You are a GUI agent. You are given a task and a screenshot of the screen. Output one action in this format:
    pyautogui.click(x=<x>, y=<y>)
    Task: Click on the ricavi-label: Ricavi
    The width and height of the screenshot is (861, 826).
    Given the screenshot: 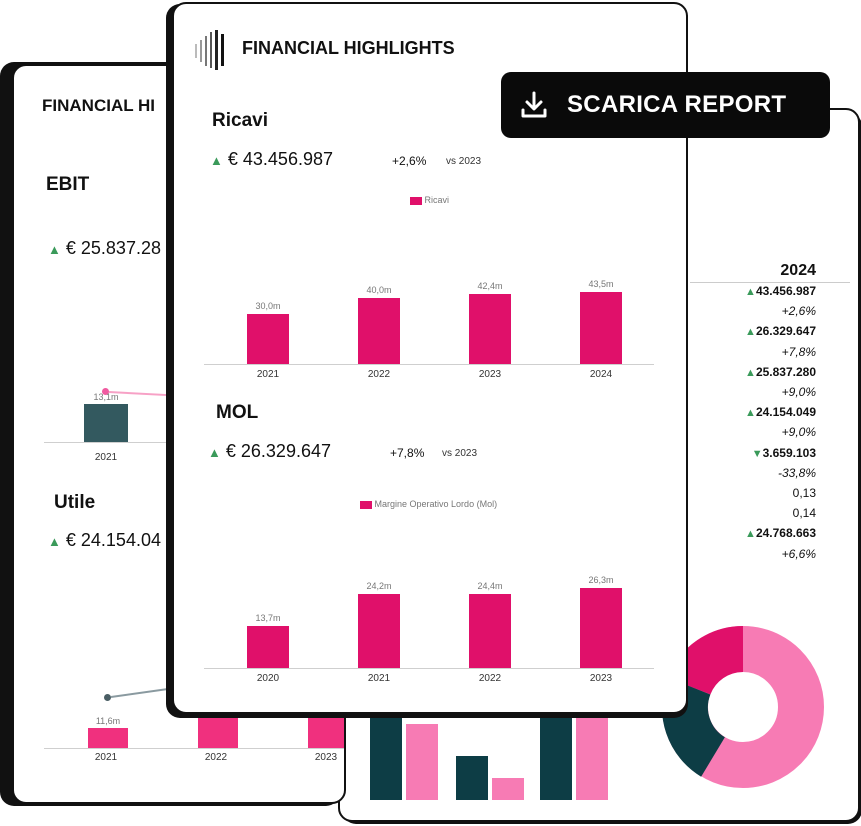 What is the action you would take?
    pyautogui.click(x=240, y=120)
    